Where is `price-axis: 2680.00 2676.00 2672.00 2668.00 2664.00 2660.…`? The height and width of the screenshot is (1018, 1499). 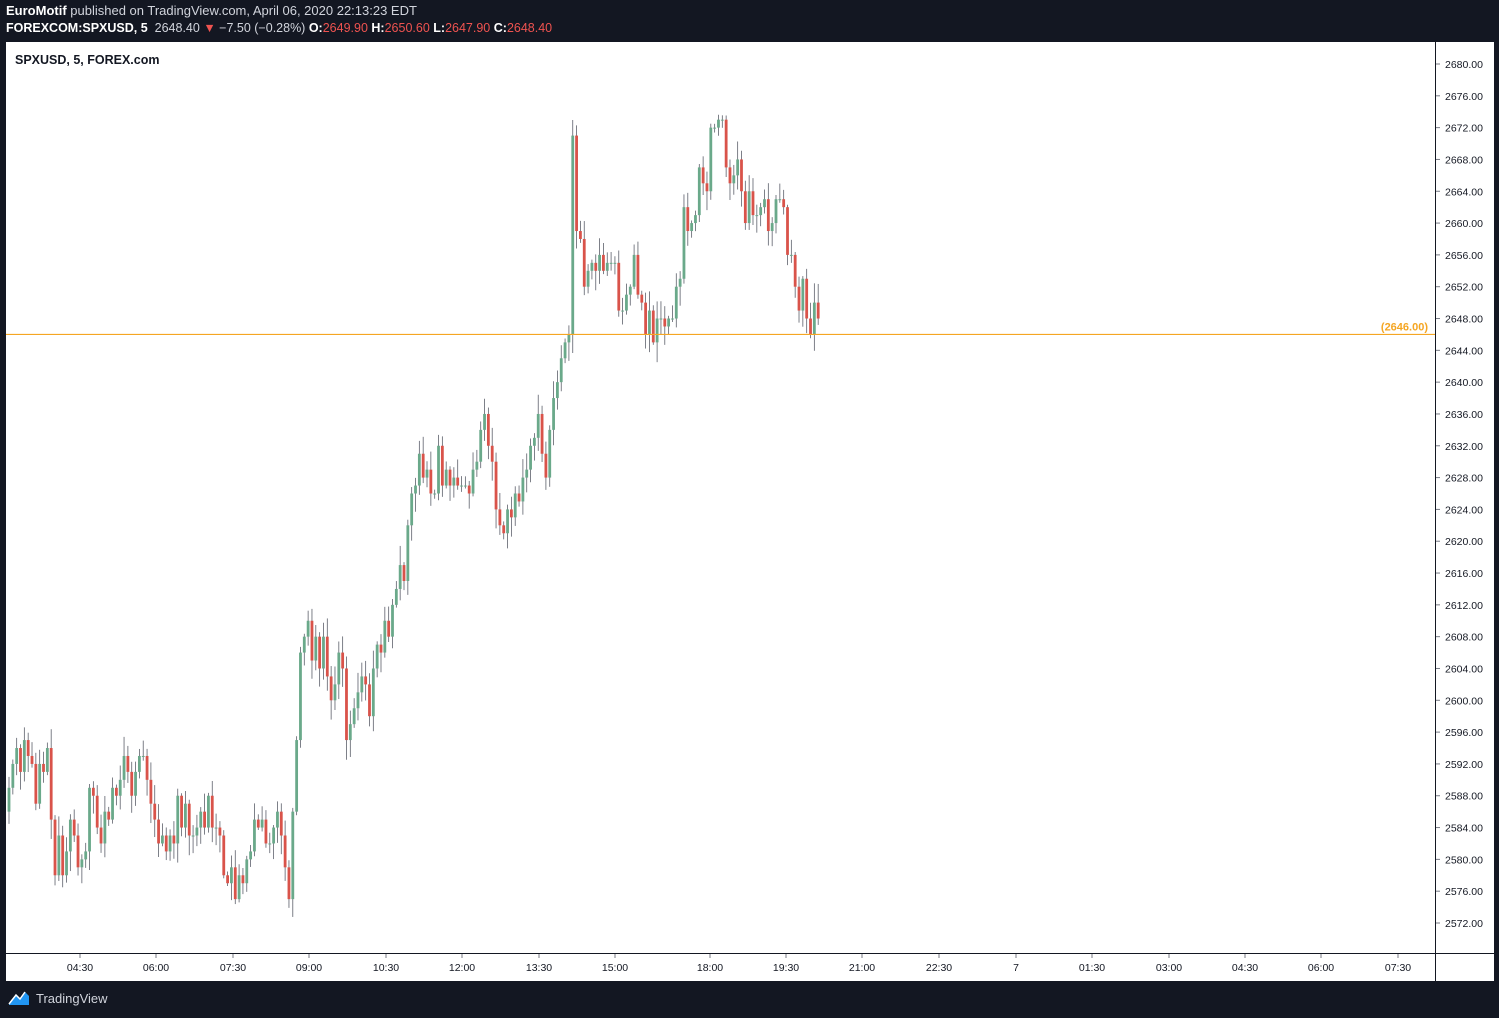 price-axis: 2680.00 2676.00 2672.00 2668.00 2664.00 2660.… is located at coordinates (1465, 497).